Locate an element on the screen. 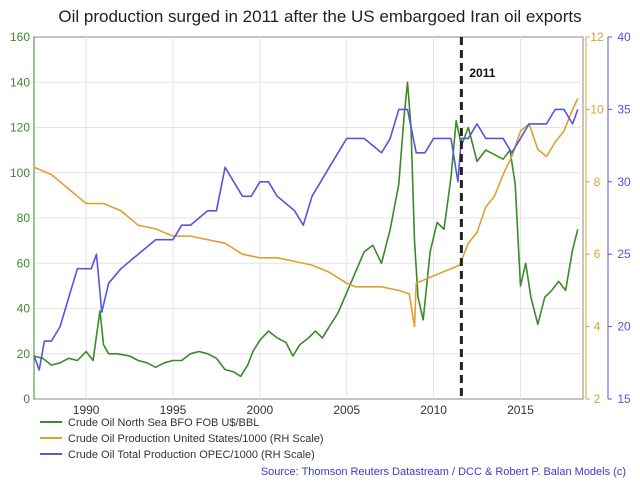 The image size is (640, 482). left-tick-label: 80 is located at coordinates (24, 218).